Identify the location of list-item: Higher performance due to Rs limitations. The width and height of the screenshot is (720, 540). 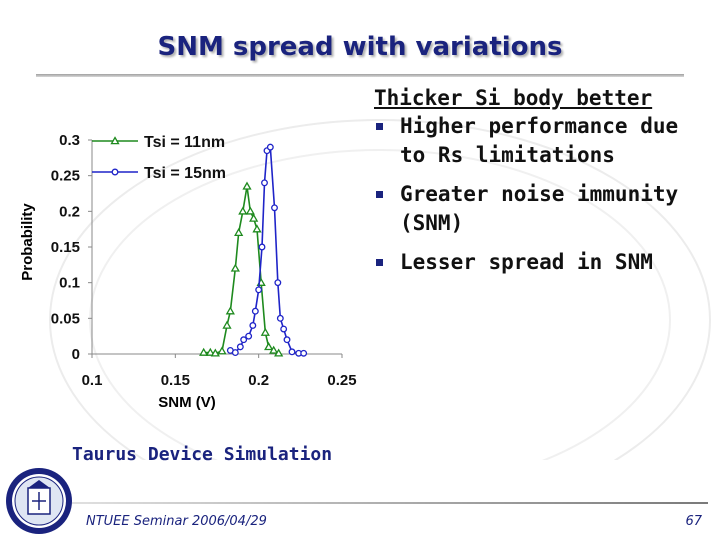
(539, 141).